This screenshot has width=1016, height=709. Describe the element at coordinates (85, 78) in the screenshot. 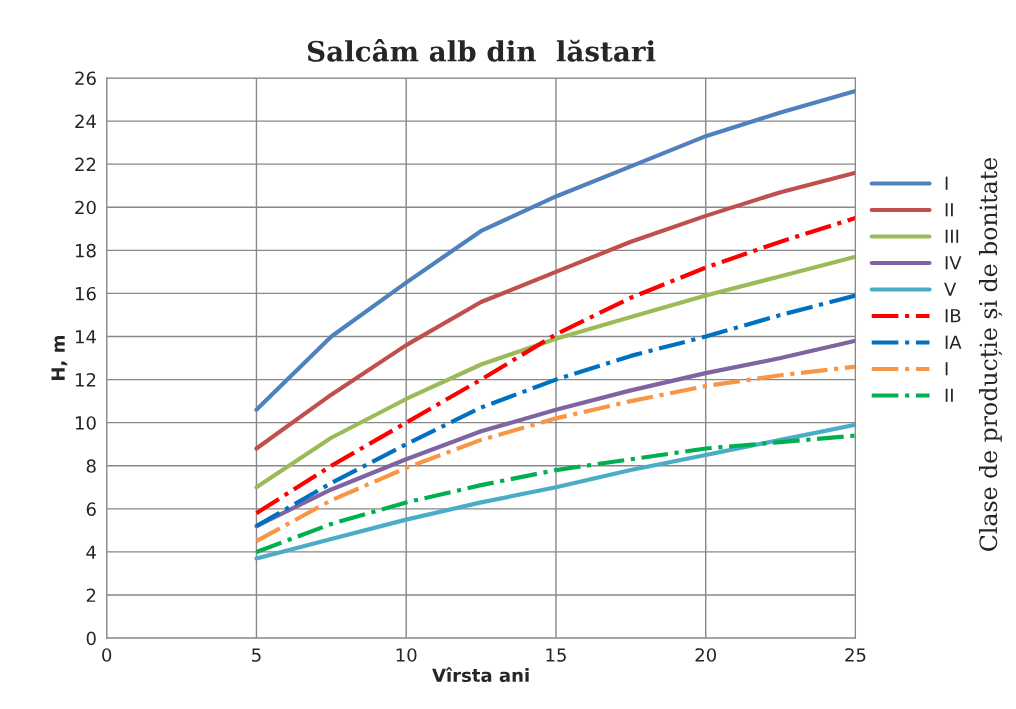

I see `y-tick-label: 26` at that location.